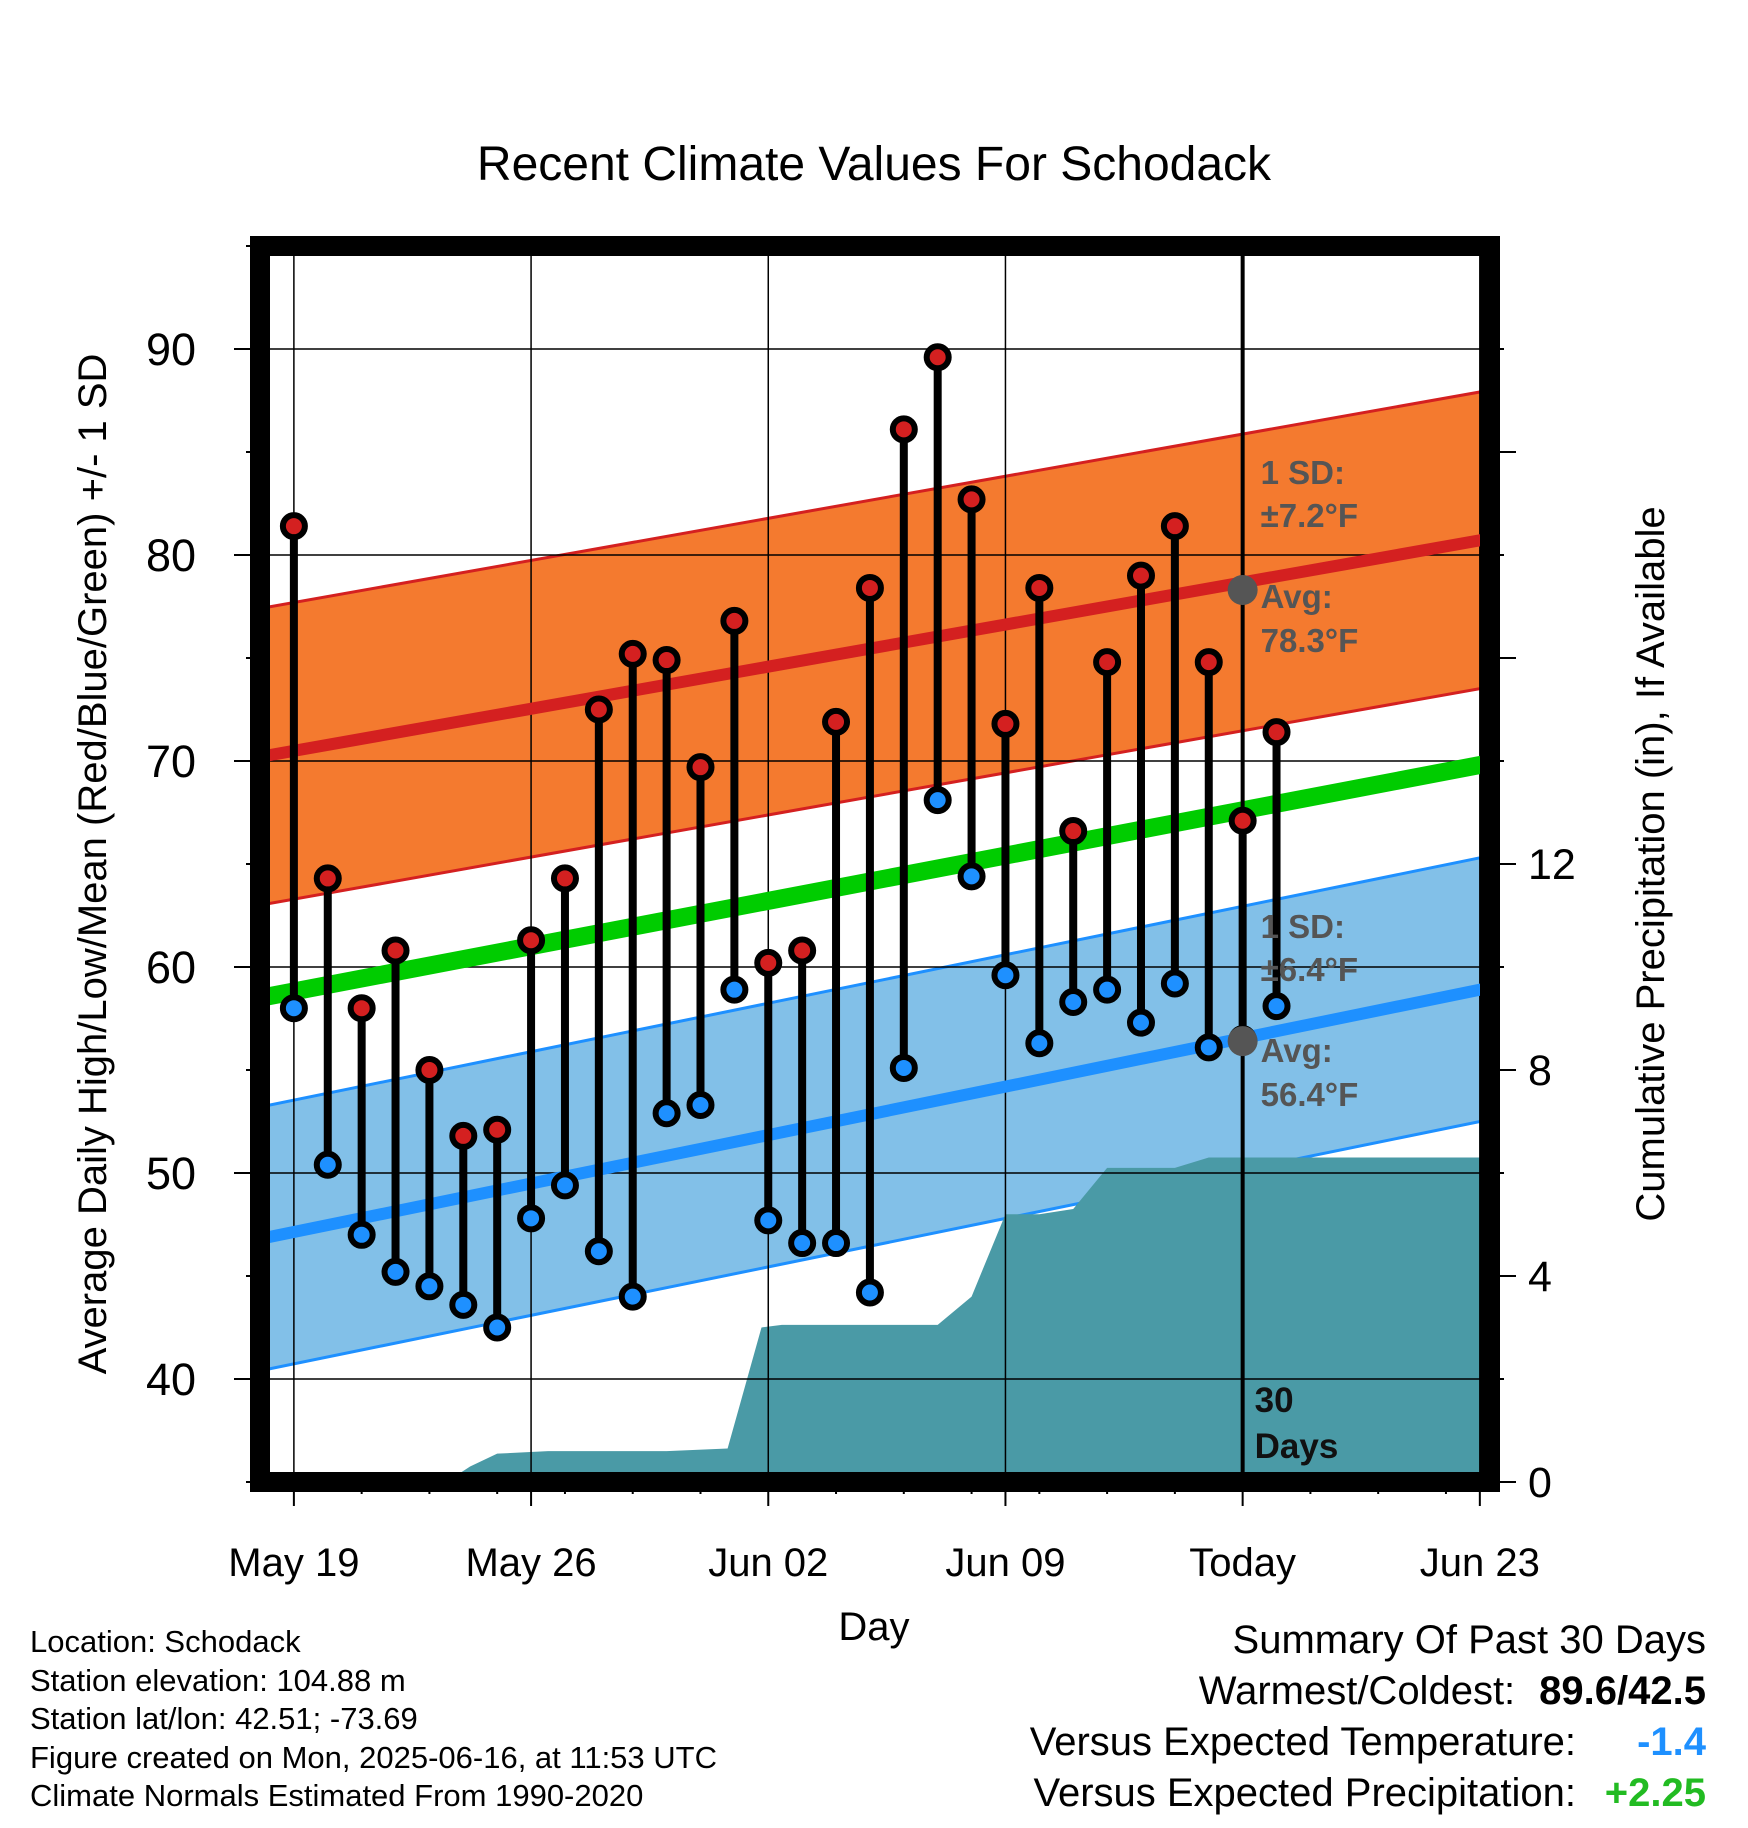 The image size is (1748, 1828). What do you see at coordinates (1540, 1483) in the screenshot?
I see `y2-tick-label: 0` at bounding box center [1540, 1483].